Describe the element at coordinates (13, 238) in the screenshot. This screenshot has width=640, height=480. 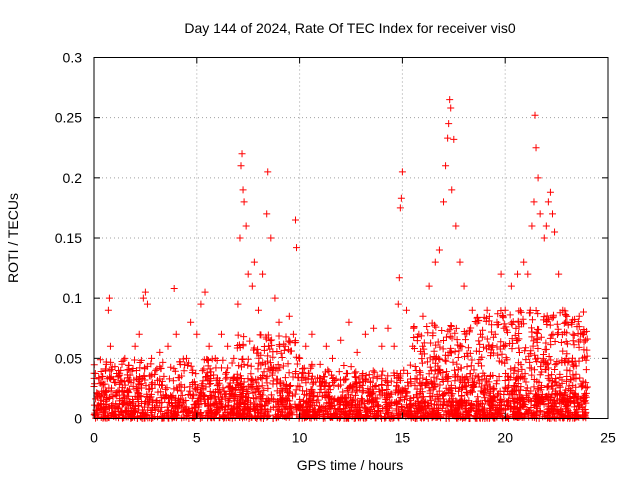
I see `y-axis-label: ROTI / TECUs` at that location.